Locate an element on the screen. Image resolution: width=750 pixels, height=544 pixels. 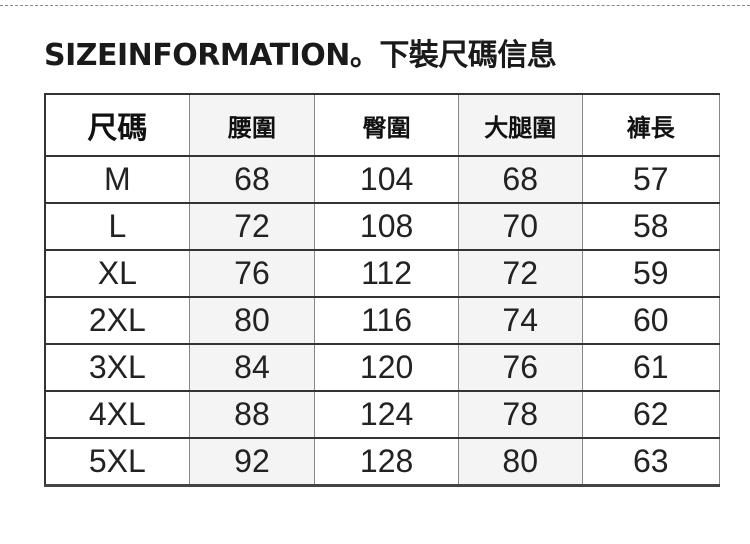
cell-hip: 104 is located at coordinates (386, 179).